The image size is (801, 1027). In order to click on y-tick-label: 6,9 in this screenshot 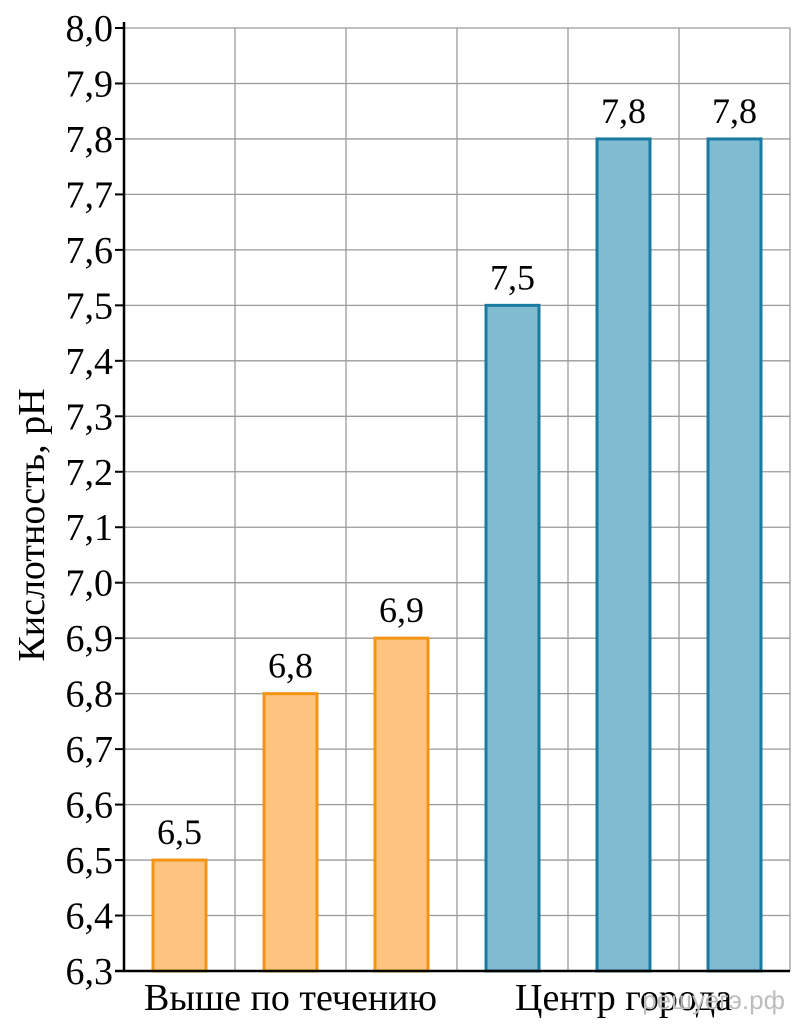, I will do `click(90, 639)`.